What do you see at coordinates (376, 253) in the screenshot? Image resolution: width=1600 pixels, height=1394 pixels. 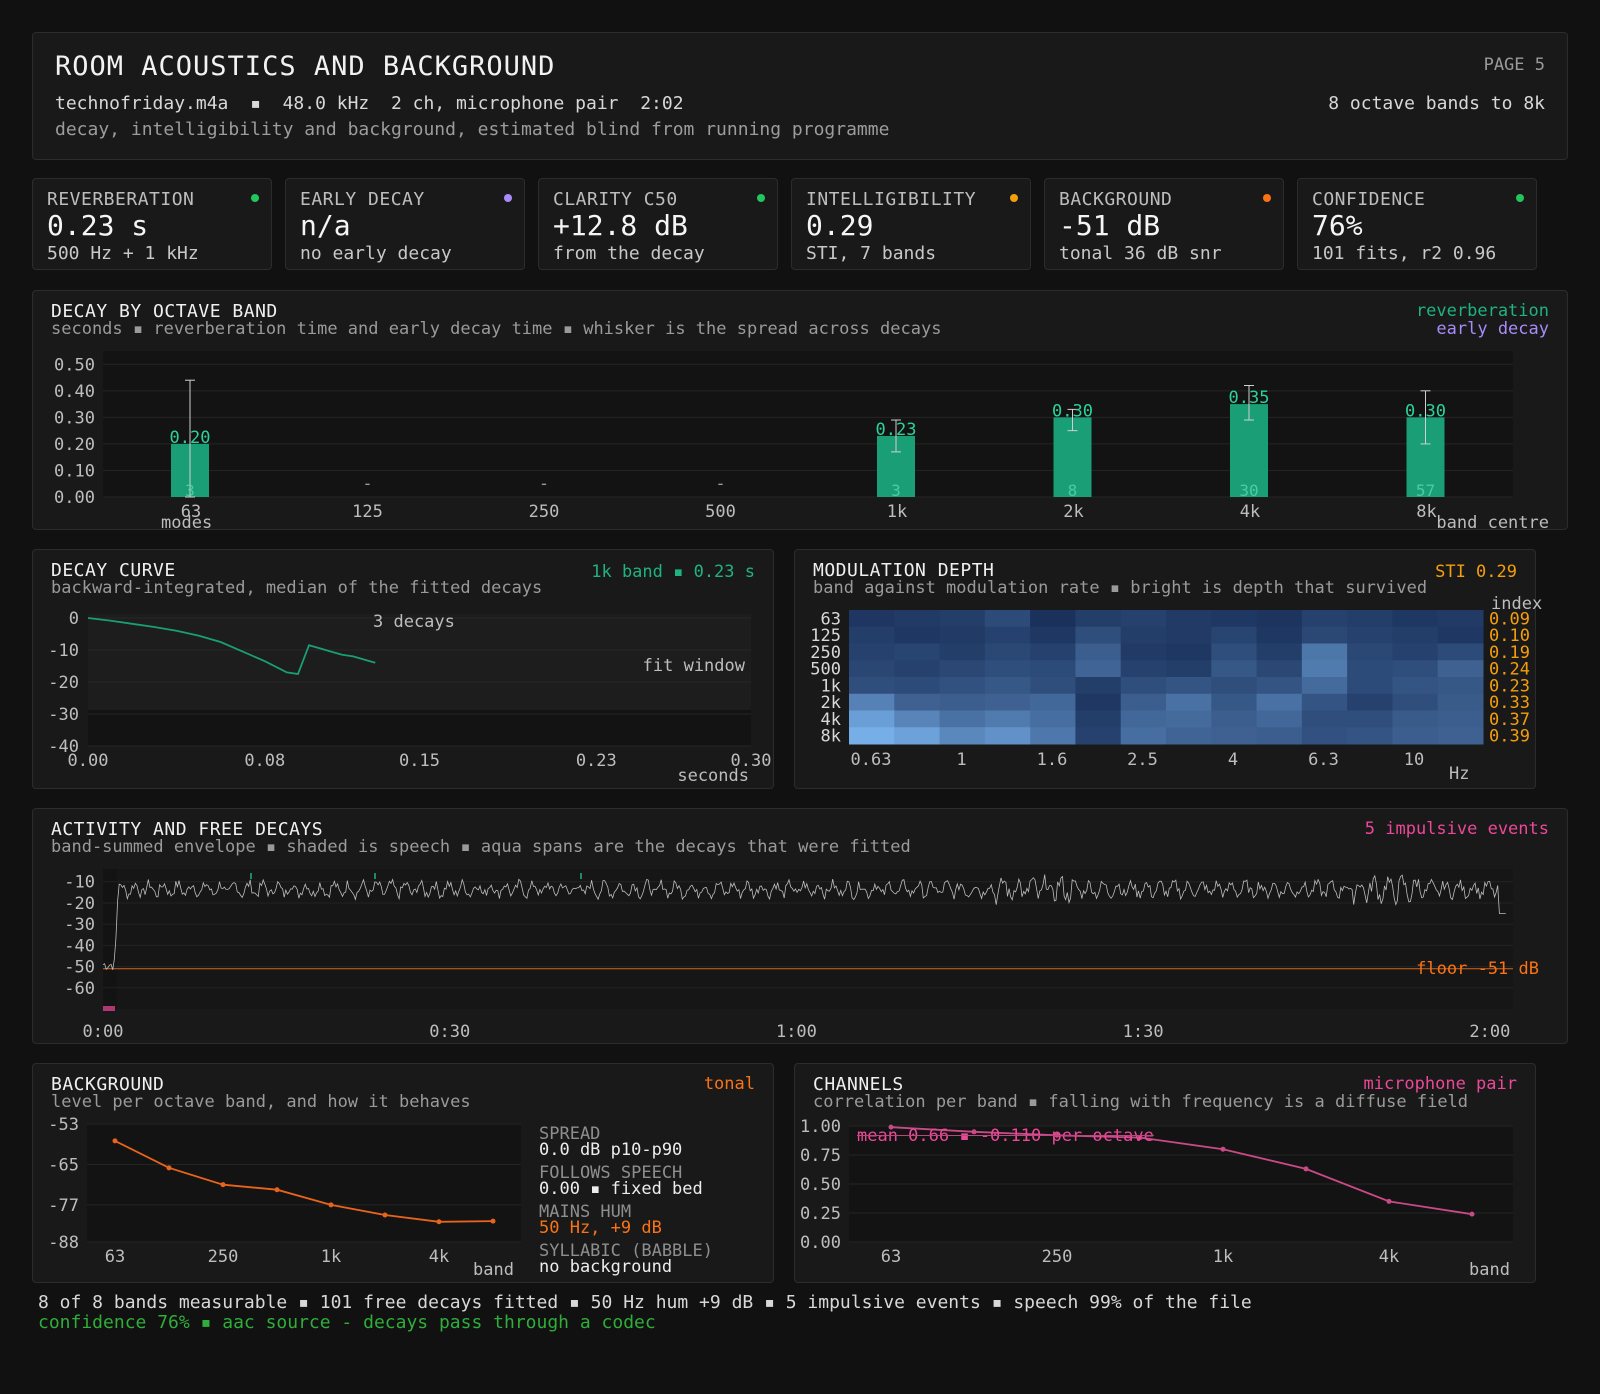 I see `stat-card-note: no early decay` at bounding box center [376, 253].